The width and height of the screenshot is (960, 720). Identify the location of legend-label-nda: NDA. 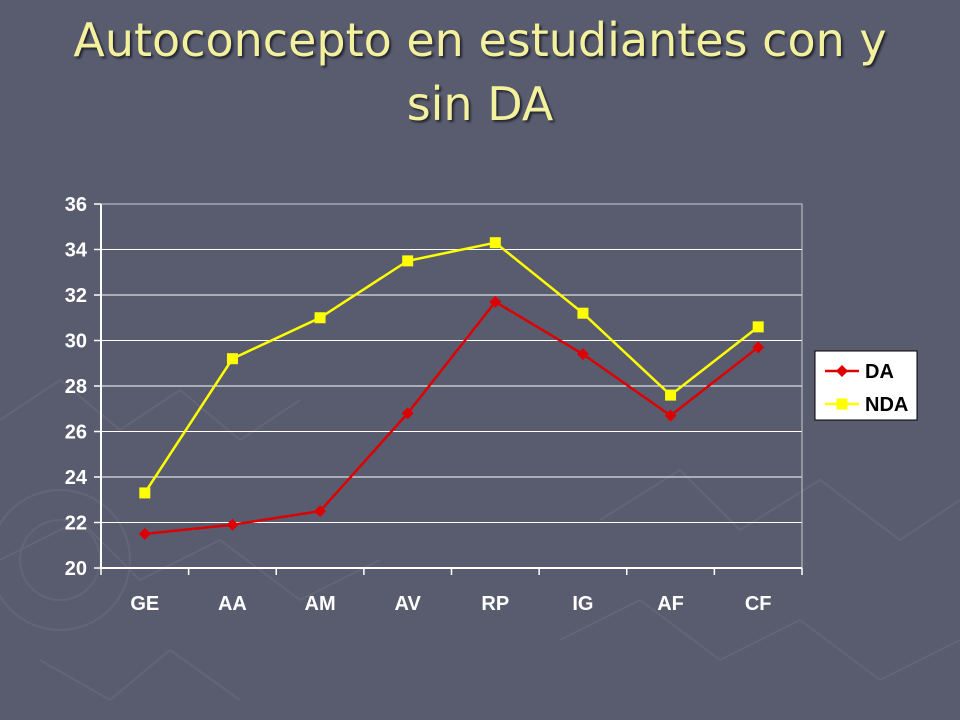
(886, 405).